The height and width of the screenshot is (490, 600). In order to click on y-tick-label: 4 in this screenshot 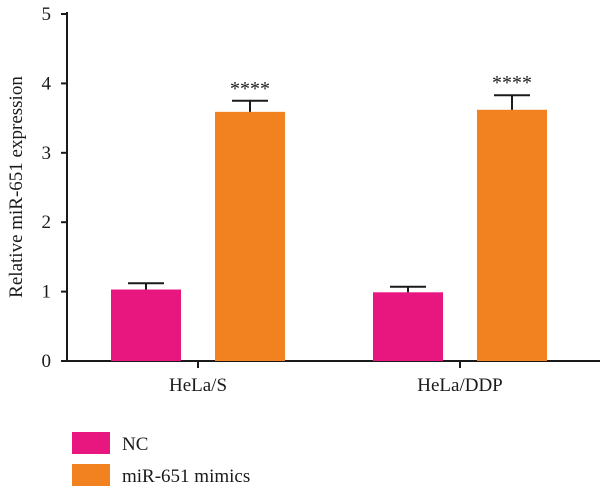, I will do `click(47, 83)`.